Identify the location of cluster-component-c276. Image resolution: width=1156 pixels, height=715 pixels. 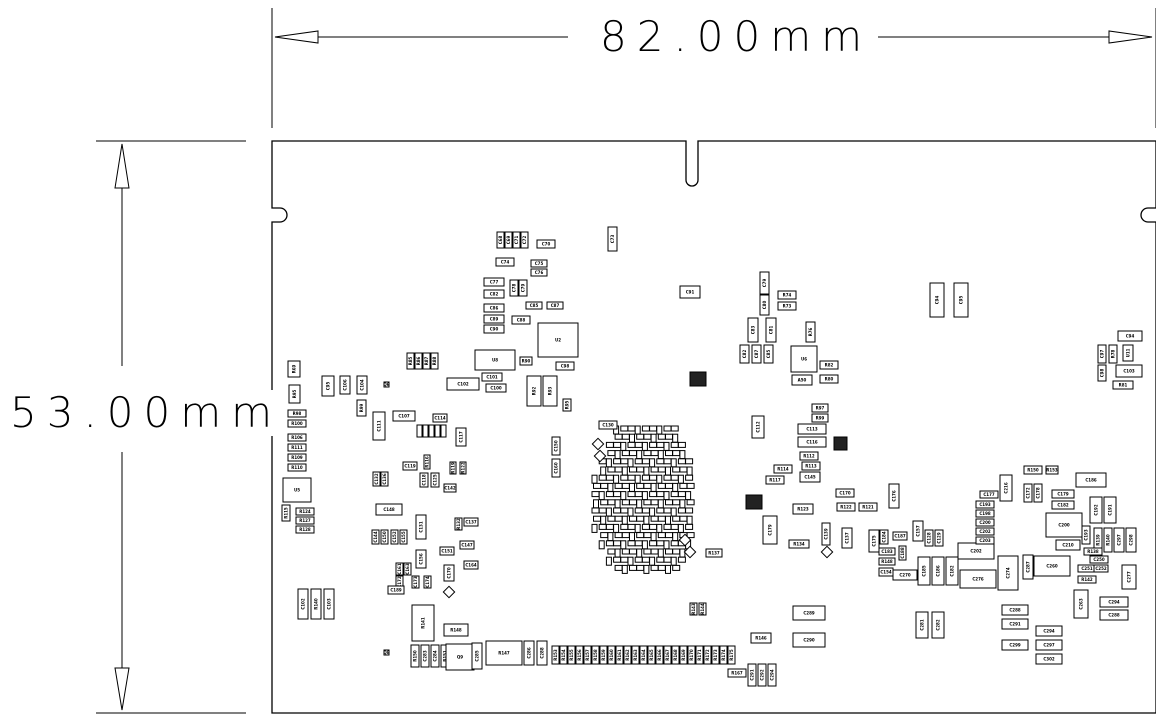
(654, 502).